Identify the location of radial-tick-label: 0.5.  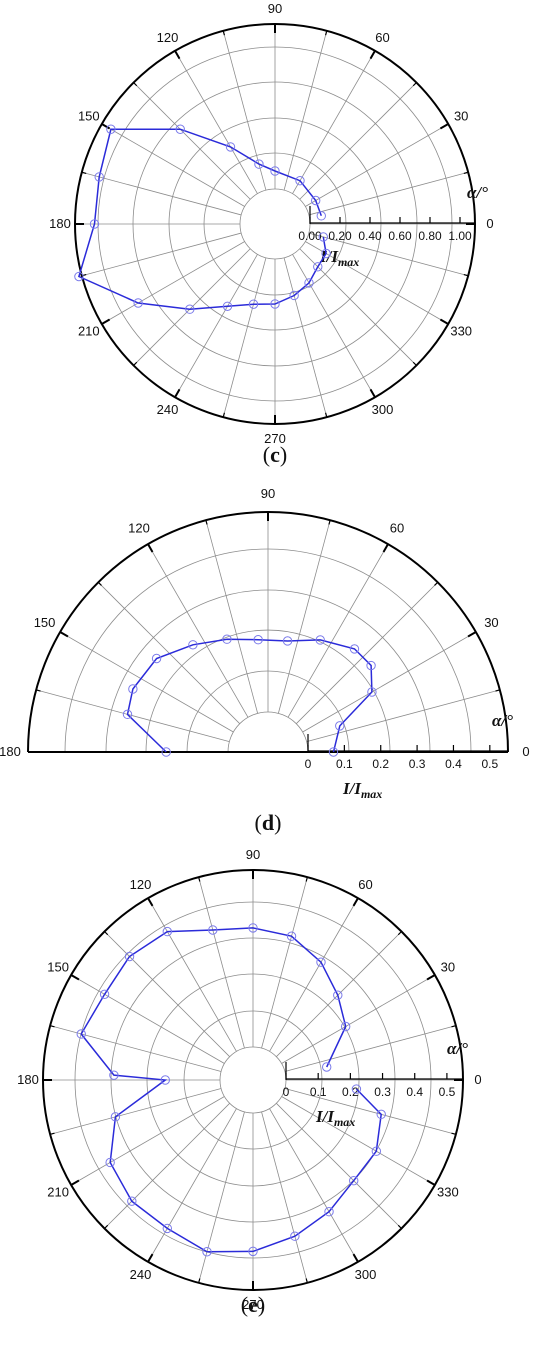
(447, 1092).